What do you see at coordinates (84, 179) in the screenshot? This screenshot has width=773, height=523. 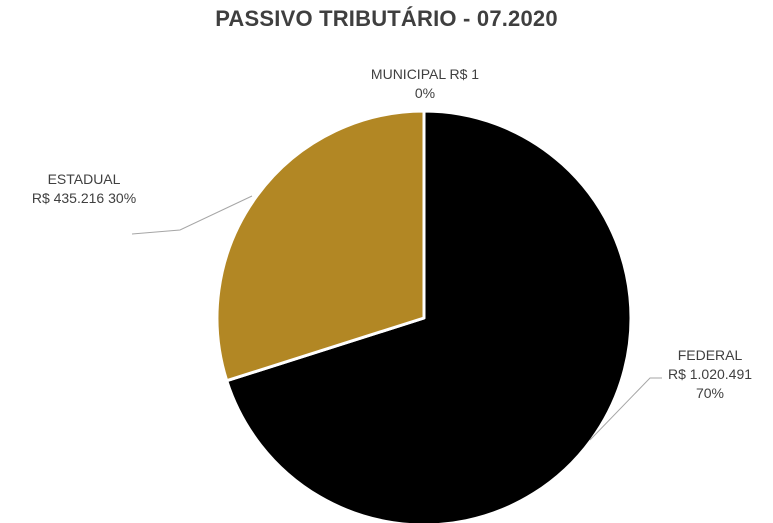 I see `slice-name-estadual: ESTADUAL` at bounding box center [84, 179].